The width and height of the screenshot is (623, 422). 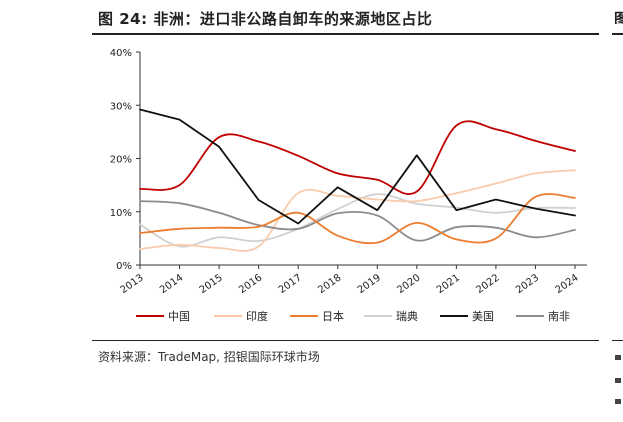 I want to click on next-panel-bottom-rule, so click(x=617, y=340).